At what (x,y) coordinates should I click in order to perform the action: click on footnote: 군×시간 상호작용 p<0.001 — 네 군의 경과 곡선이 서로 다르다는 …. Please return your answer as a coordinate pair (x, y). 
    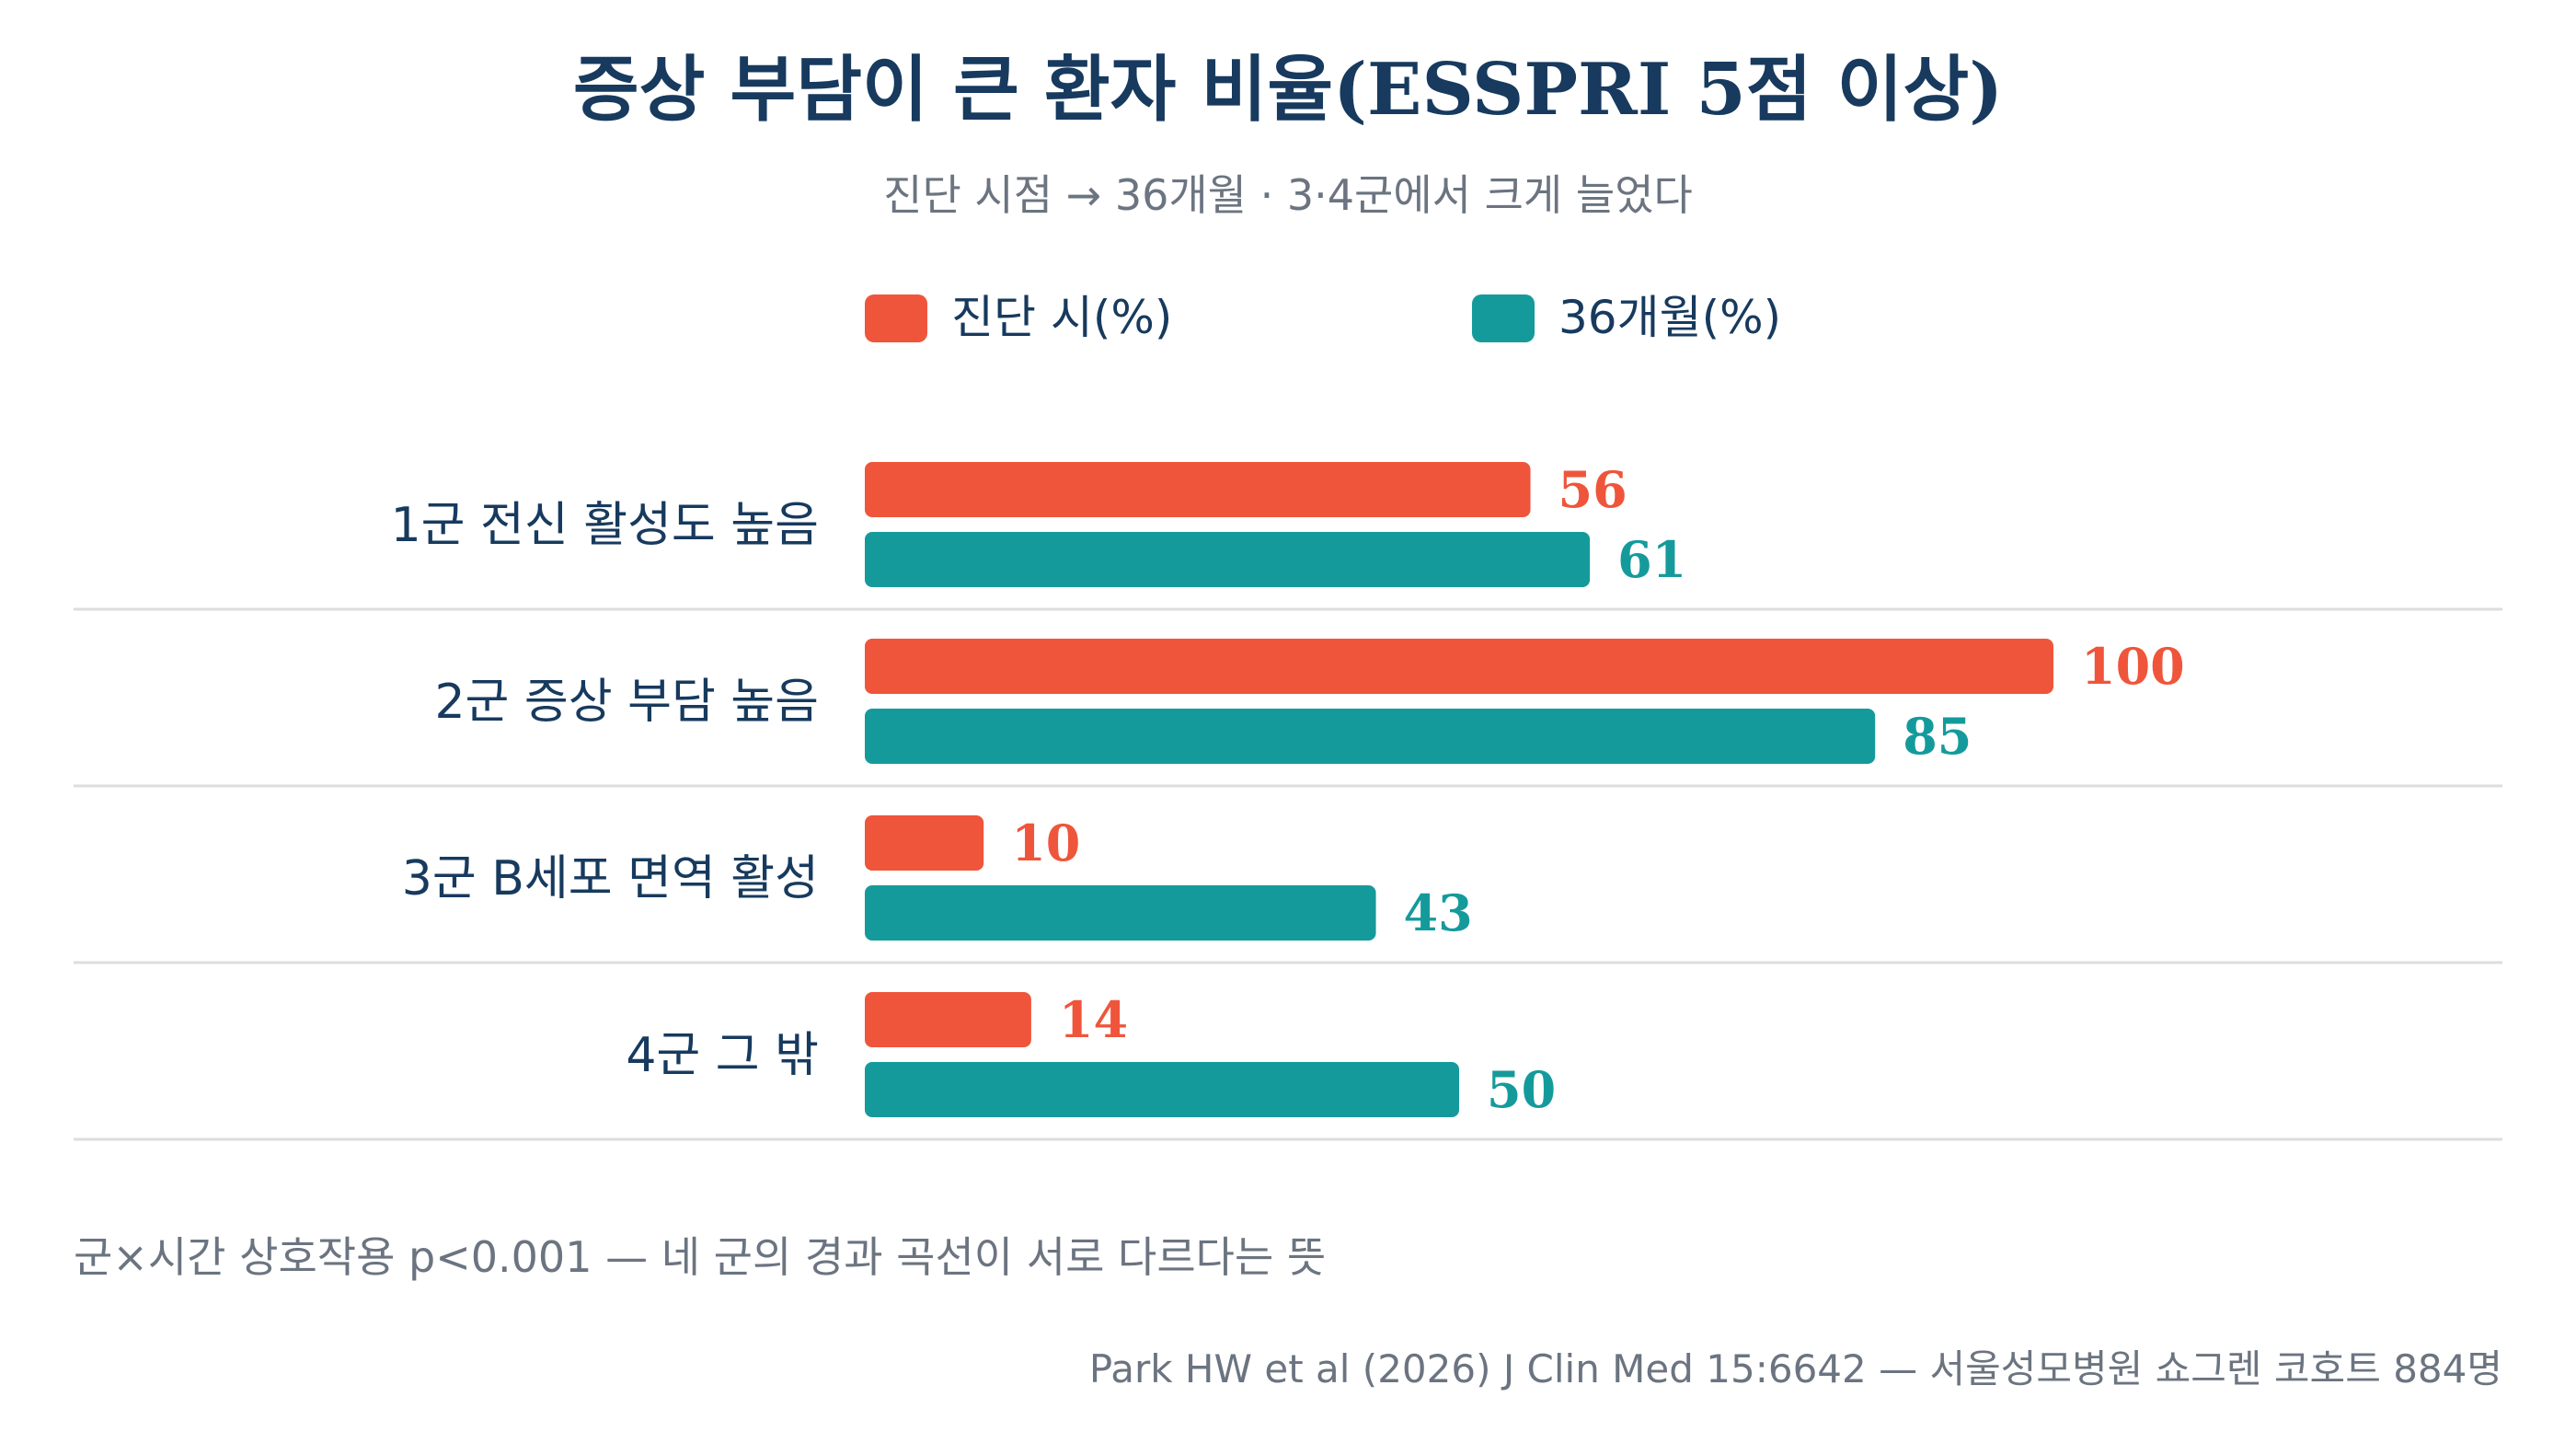
    Looking at the image, I should click on (700, 1257).